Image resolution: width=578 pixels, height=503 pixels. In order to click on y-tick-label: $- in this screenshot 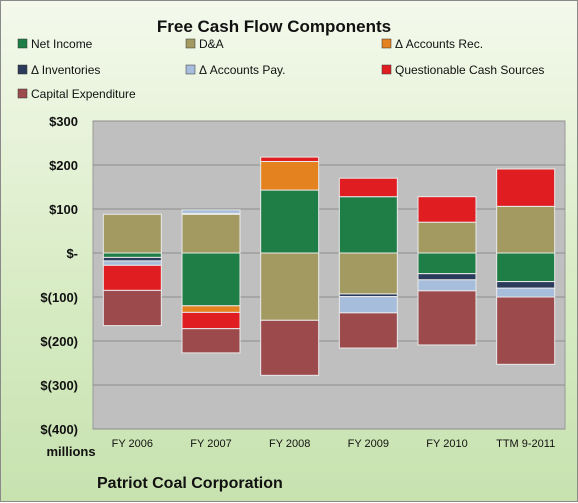, I will do `click(72, 253)`.